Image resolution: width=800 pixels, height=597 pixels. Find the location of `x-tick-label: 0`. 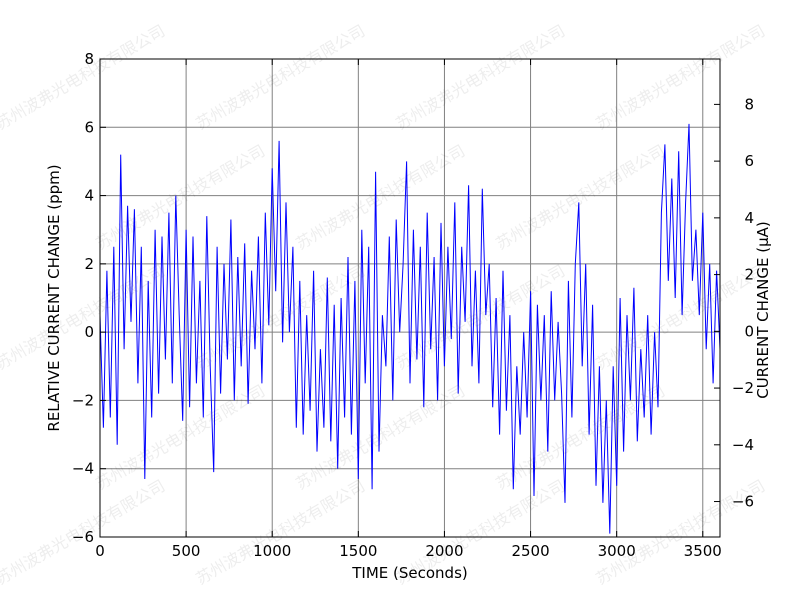

x-tick-label: 0 is located at coordinates (100, 551).